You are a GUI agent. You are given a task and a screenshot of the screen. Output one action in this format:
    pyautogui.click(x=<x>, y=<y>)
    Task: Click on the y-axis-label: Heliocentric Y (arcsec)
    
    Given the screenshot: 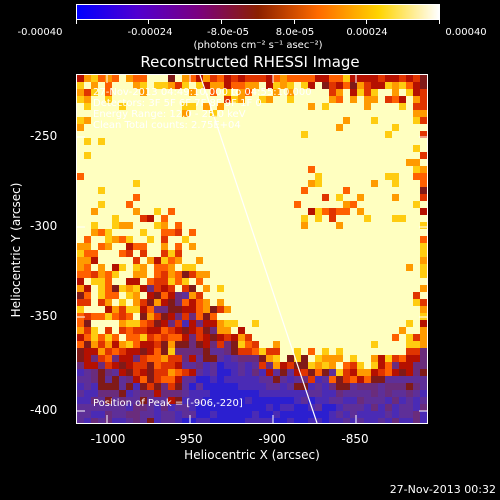 What is the action you would take?
    pyautogui.click(x=16, y=250)
    